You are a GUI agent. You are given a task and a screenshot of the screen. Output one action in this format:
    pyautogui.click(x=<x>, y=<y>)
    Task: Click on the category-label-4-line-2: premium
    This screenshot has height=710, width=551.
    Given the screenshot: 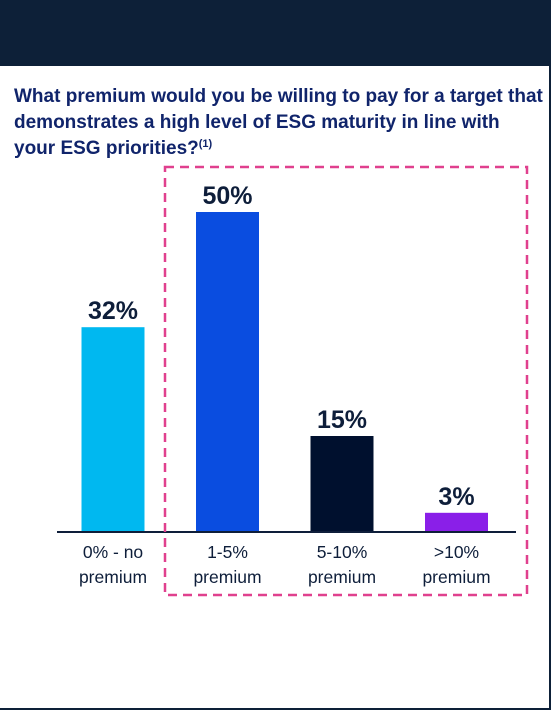 What is the action you would take?
    pyautogui.click(x=456, y=577)
    